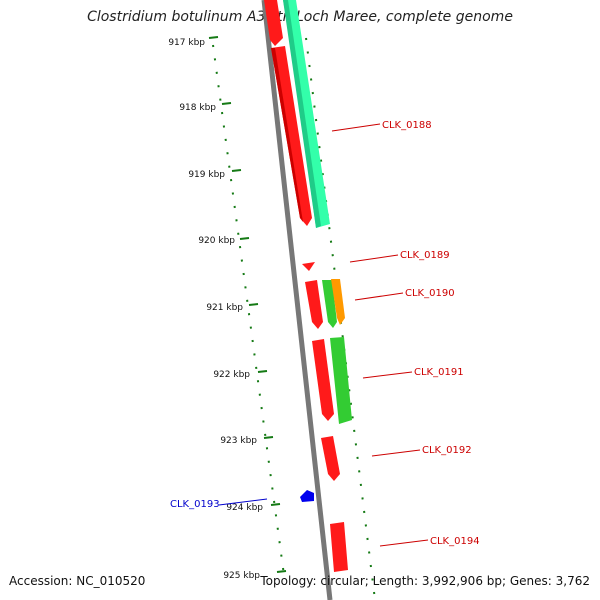 This screenshot has width=600, height=600. What do you see at coordinates (244, 508) in the screenshot?
I see `tick-label-924: 924 kbp` at bounding box center [244, 508].